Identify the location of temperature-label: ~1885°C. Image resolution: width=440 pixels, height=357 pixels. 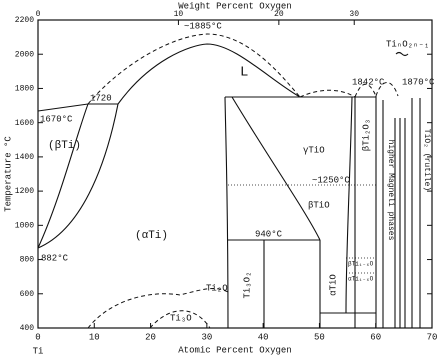
(203, 26).